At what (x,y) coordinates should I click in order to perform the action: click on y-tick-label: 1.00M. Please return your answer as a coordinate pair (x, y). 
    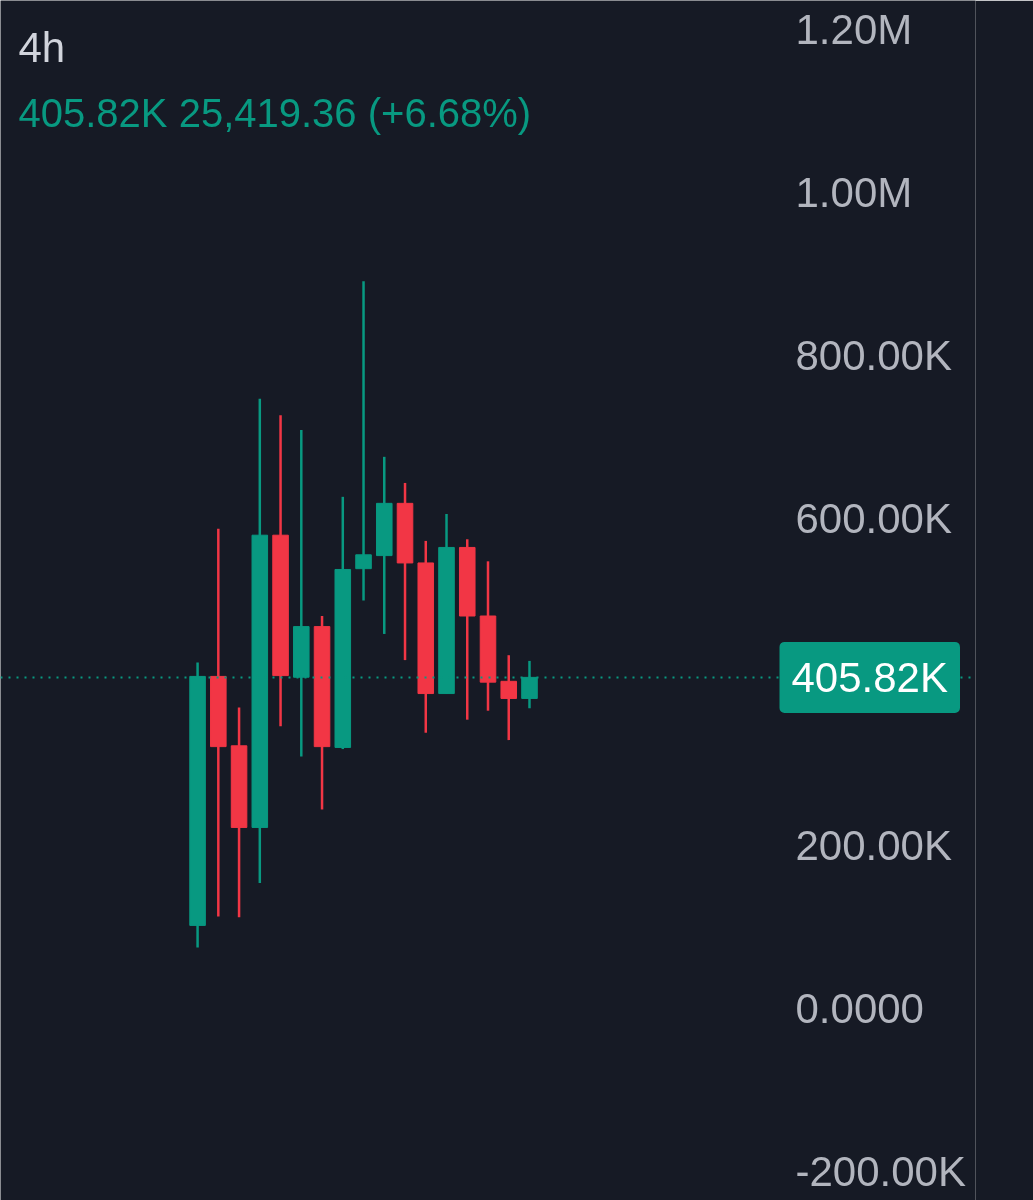
    Looking at the image, I should click on (854, 192).